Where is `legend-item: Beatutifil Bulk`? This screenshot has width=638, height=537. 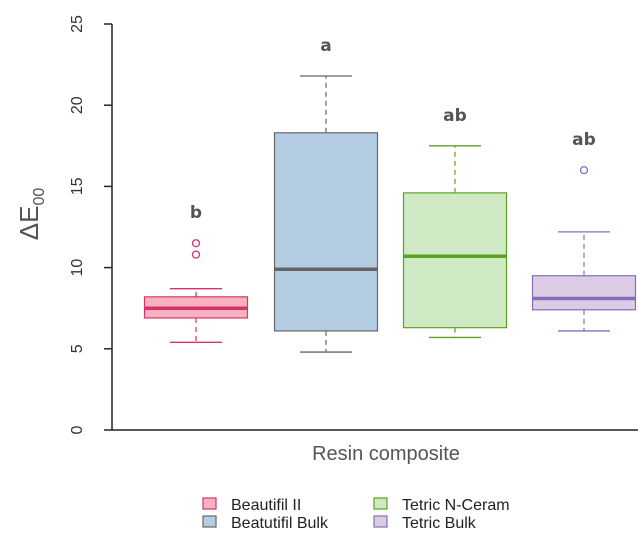 legend-item: Beatutifil Bulk is located at coordinates (265, 523).